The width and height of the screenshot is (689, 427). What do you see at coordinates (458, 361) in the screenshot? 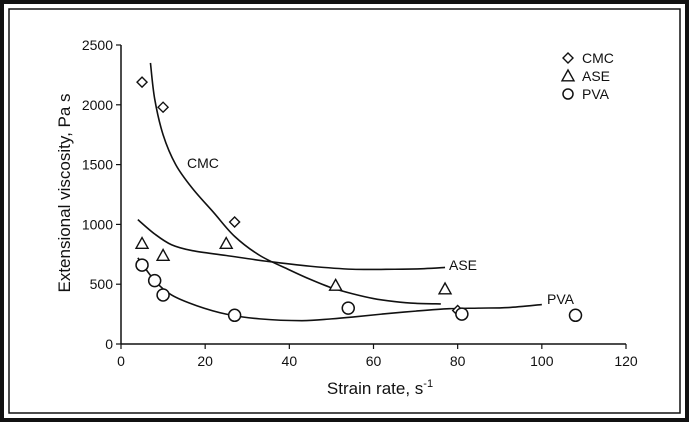
I see `x-tick-label: 80` at bounding box center [458, 361].